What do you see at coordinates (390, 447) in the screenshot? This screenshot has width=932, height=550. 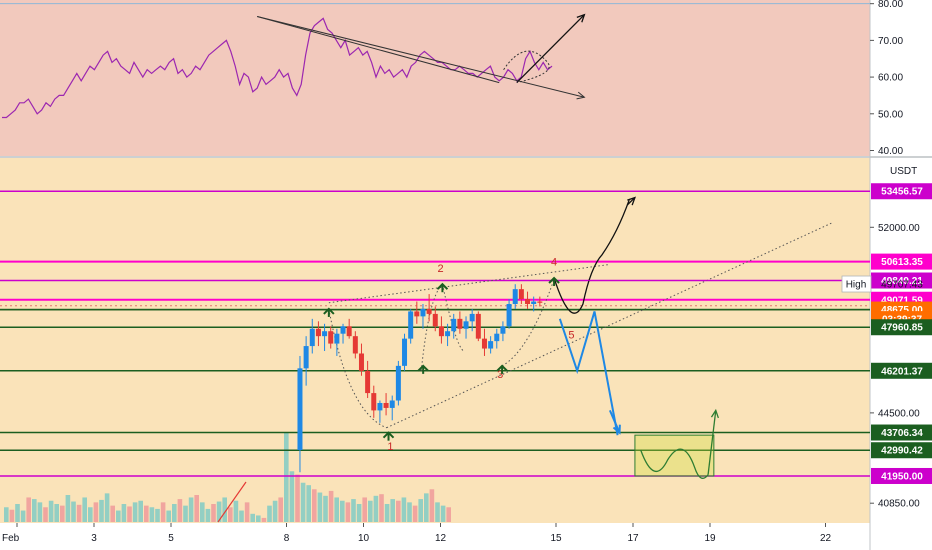 I see `wave-label: 1` at bounding box center [390, 447].